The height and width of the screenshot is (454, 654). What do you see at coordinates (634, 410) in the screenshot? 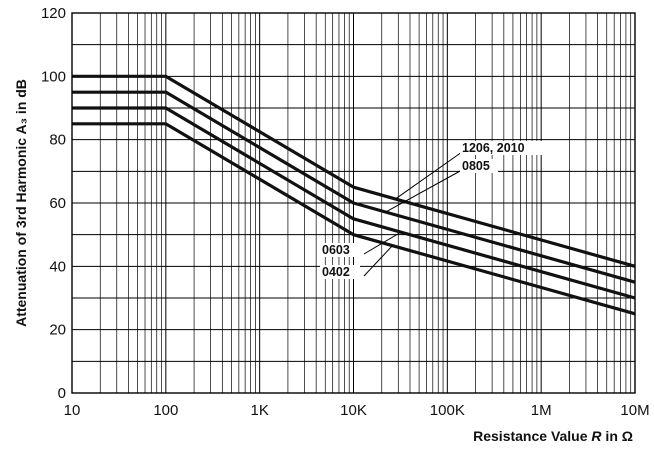
I see `x-tick-label: 10M` at bounding box center [634, 410].